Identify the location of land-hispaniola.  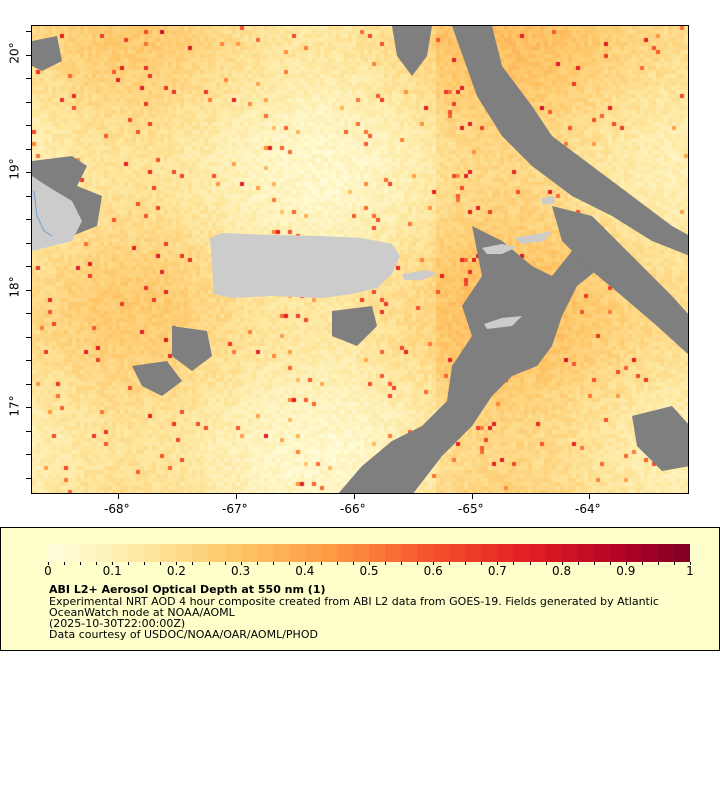
(57, 213).